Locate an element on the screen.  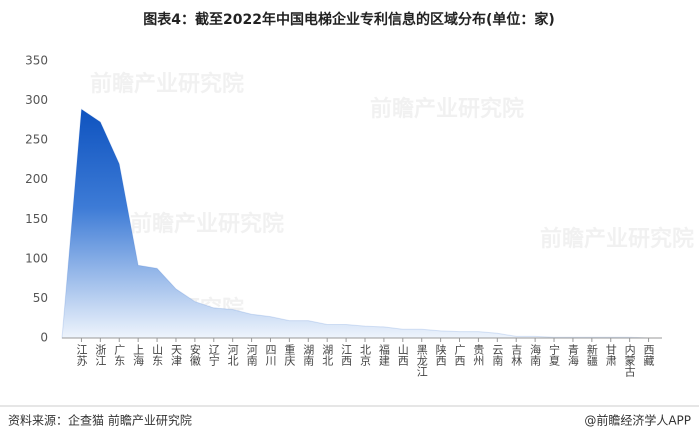
y-tick-label: 100 is located at coordinates (36, 258).